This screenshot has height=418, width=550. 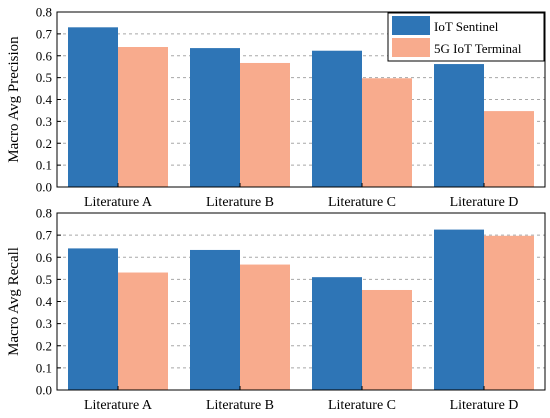 What do you see at coordinates (411, 25) in the screenshot?
I see `legend-swatch-iot-sentinel` at bounding box center [411, 25].